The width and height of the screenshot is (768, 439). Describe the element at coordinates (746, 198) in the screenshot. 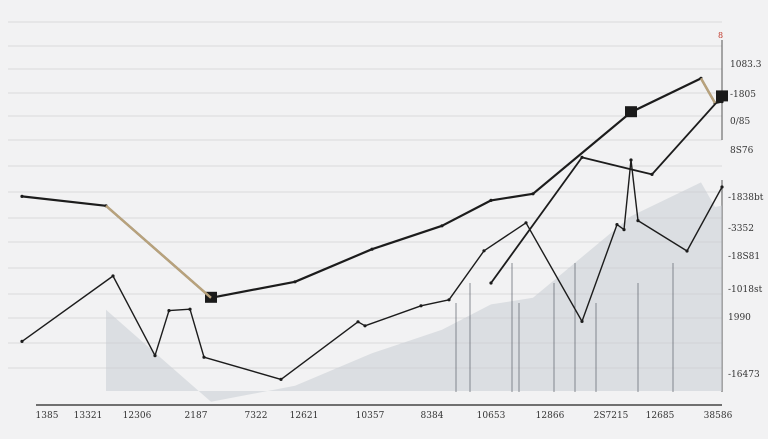

I see `y-tick-label-lower: -1838bt` at that location.